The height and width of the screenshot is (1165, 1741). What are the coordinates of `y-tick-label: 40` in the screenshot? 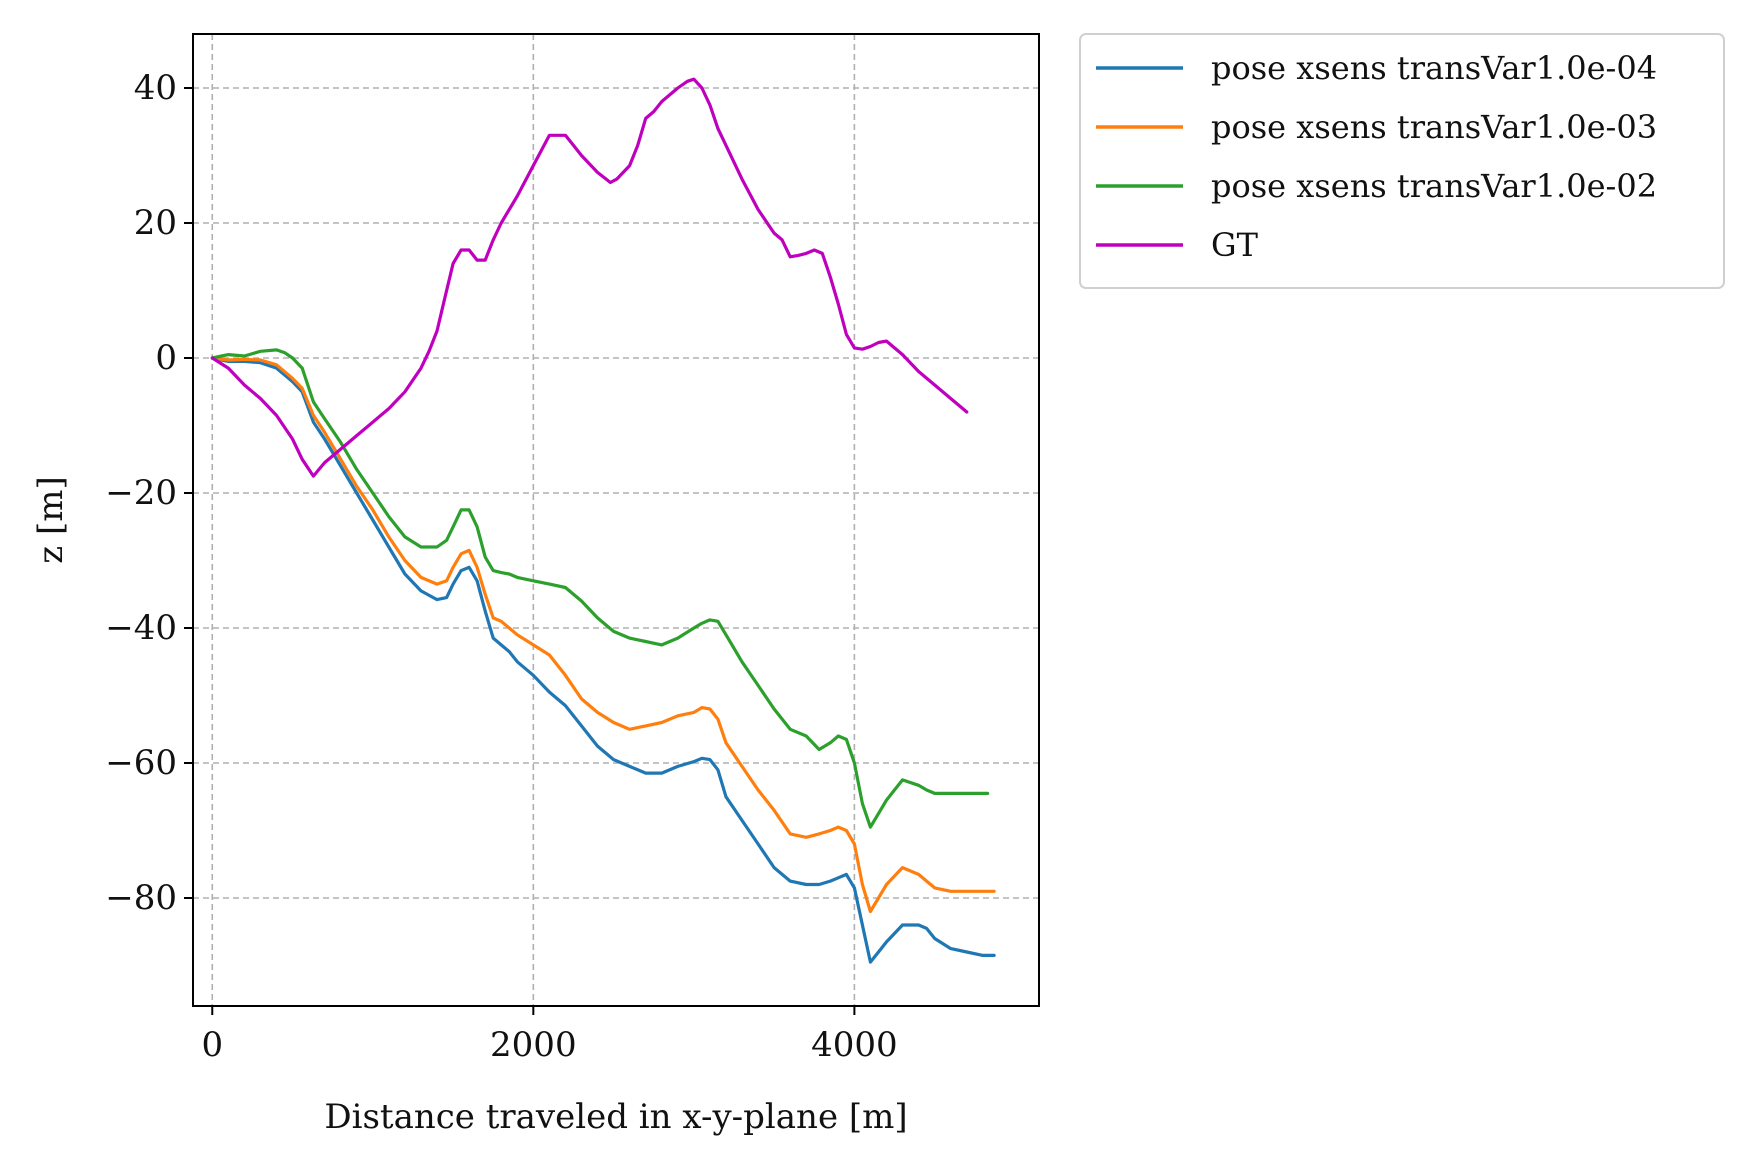 It's located at (155, 88).